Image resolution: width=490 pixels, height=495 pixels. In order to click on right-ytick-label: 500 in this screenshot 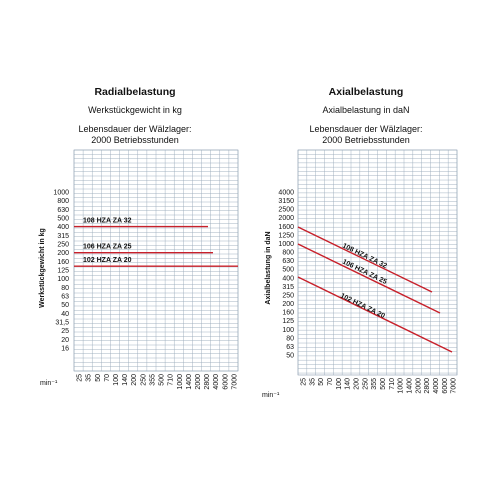, I will do `click(288, 270)`.